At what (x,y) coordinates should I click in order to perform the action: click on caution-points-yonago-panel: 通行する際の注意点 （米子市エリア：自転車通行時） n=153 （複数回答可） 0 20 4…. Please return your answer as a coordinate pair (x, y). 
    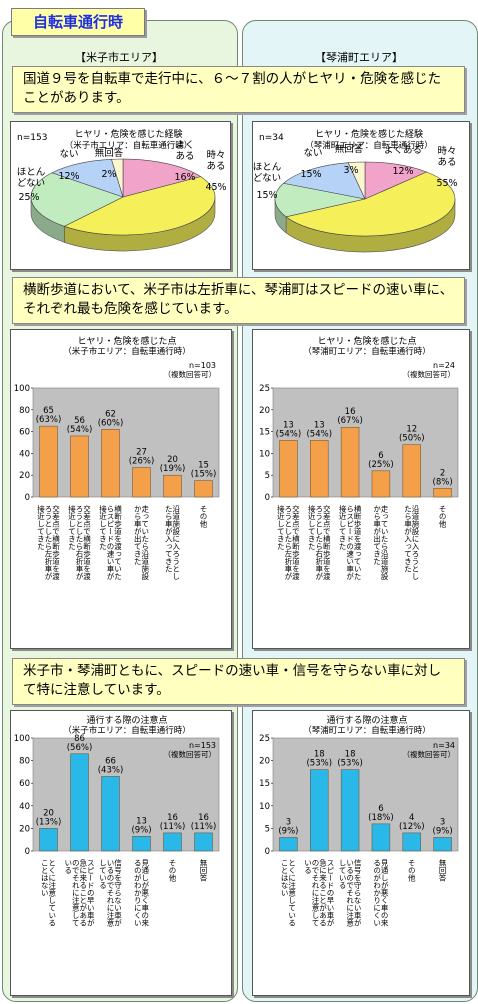
    Looking at the image, I should click on (121, 853).